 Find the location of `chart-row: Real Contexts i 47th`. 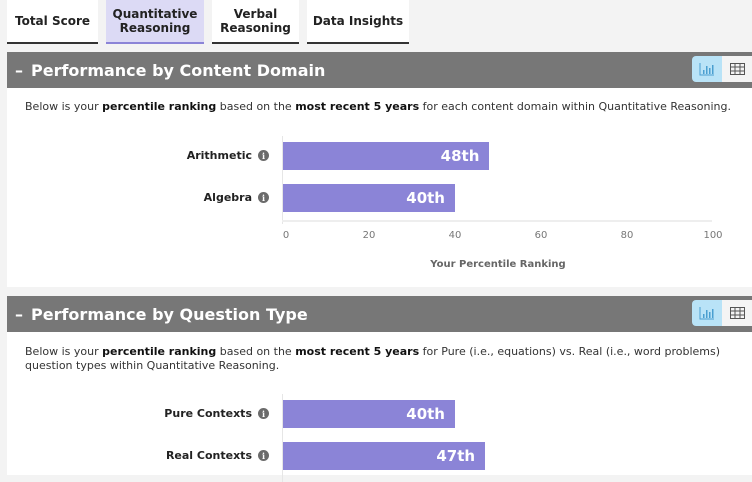

chart-row: Real Contexts i 47th is located at coordinates (379, 456).